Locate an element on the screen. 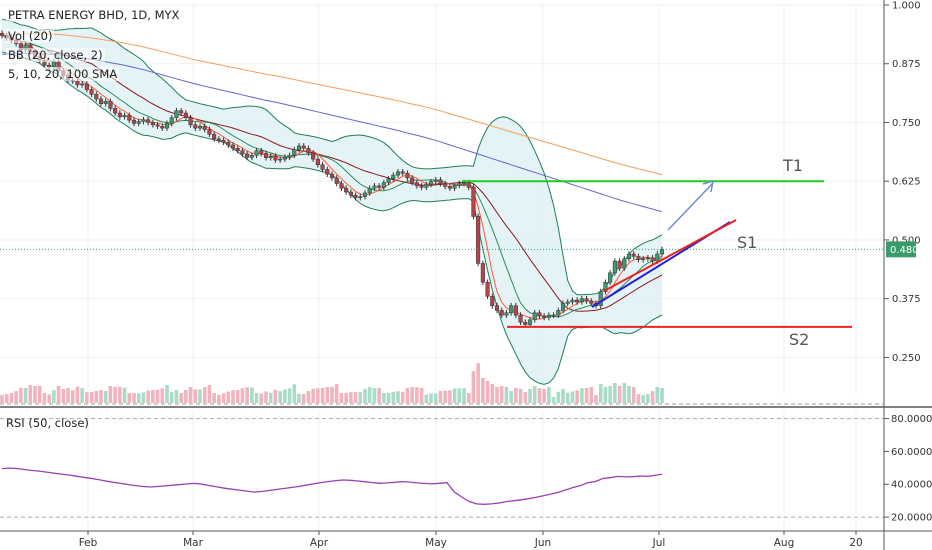 The height and width of the screenshot is (550, 932). annotation-t1: T1 is located at coordinates (792, 165).